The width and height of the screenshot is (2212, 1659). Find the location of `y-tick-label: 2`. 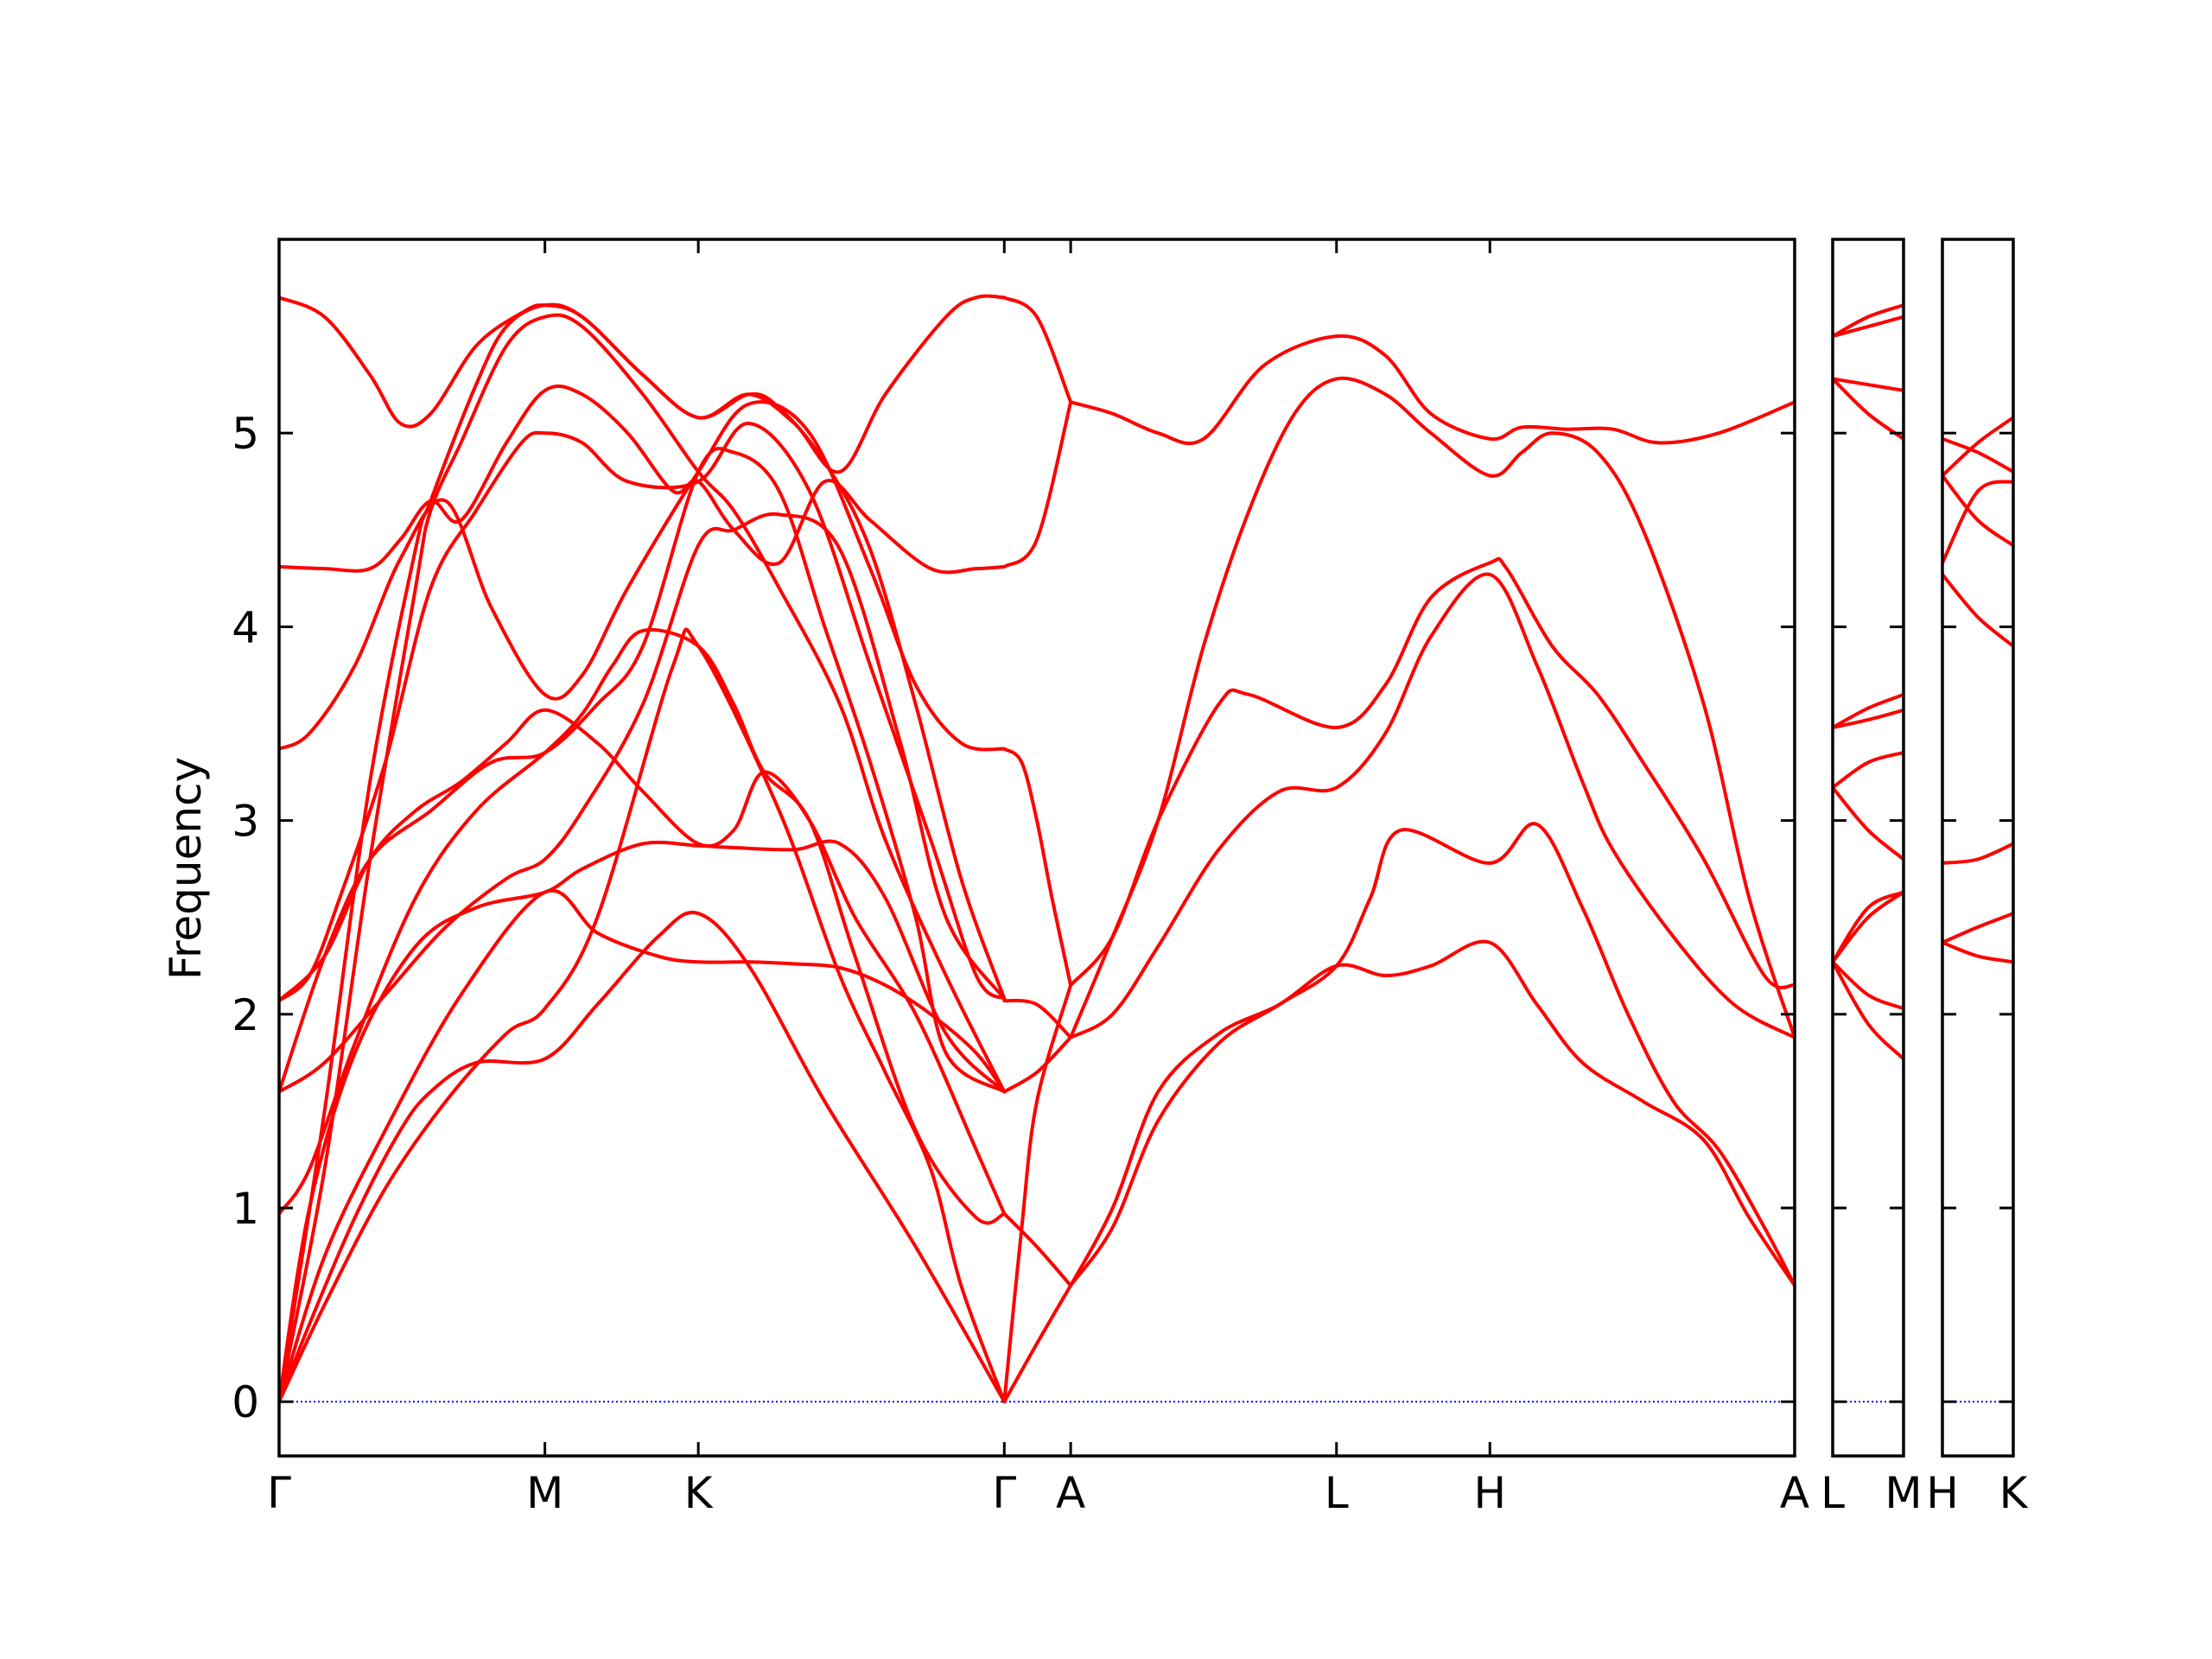

y-tick-label: 2 is located at coordinates (245, 1015).